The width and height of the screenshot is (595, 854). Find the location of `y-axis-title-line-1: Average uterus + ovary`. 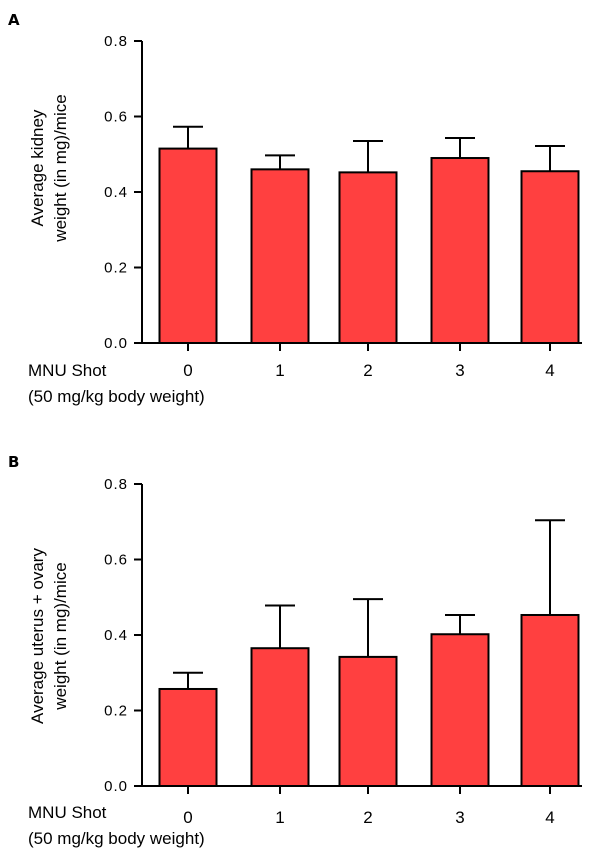

y-axis-title-line-1: Average uterus + ovary is located at coordinates (37, 636).